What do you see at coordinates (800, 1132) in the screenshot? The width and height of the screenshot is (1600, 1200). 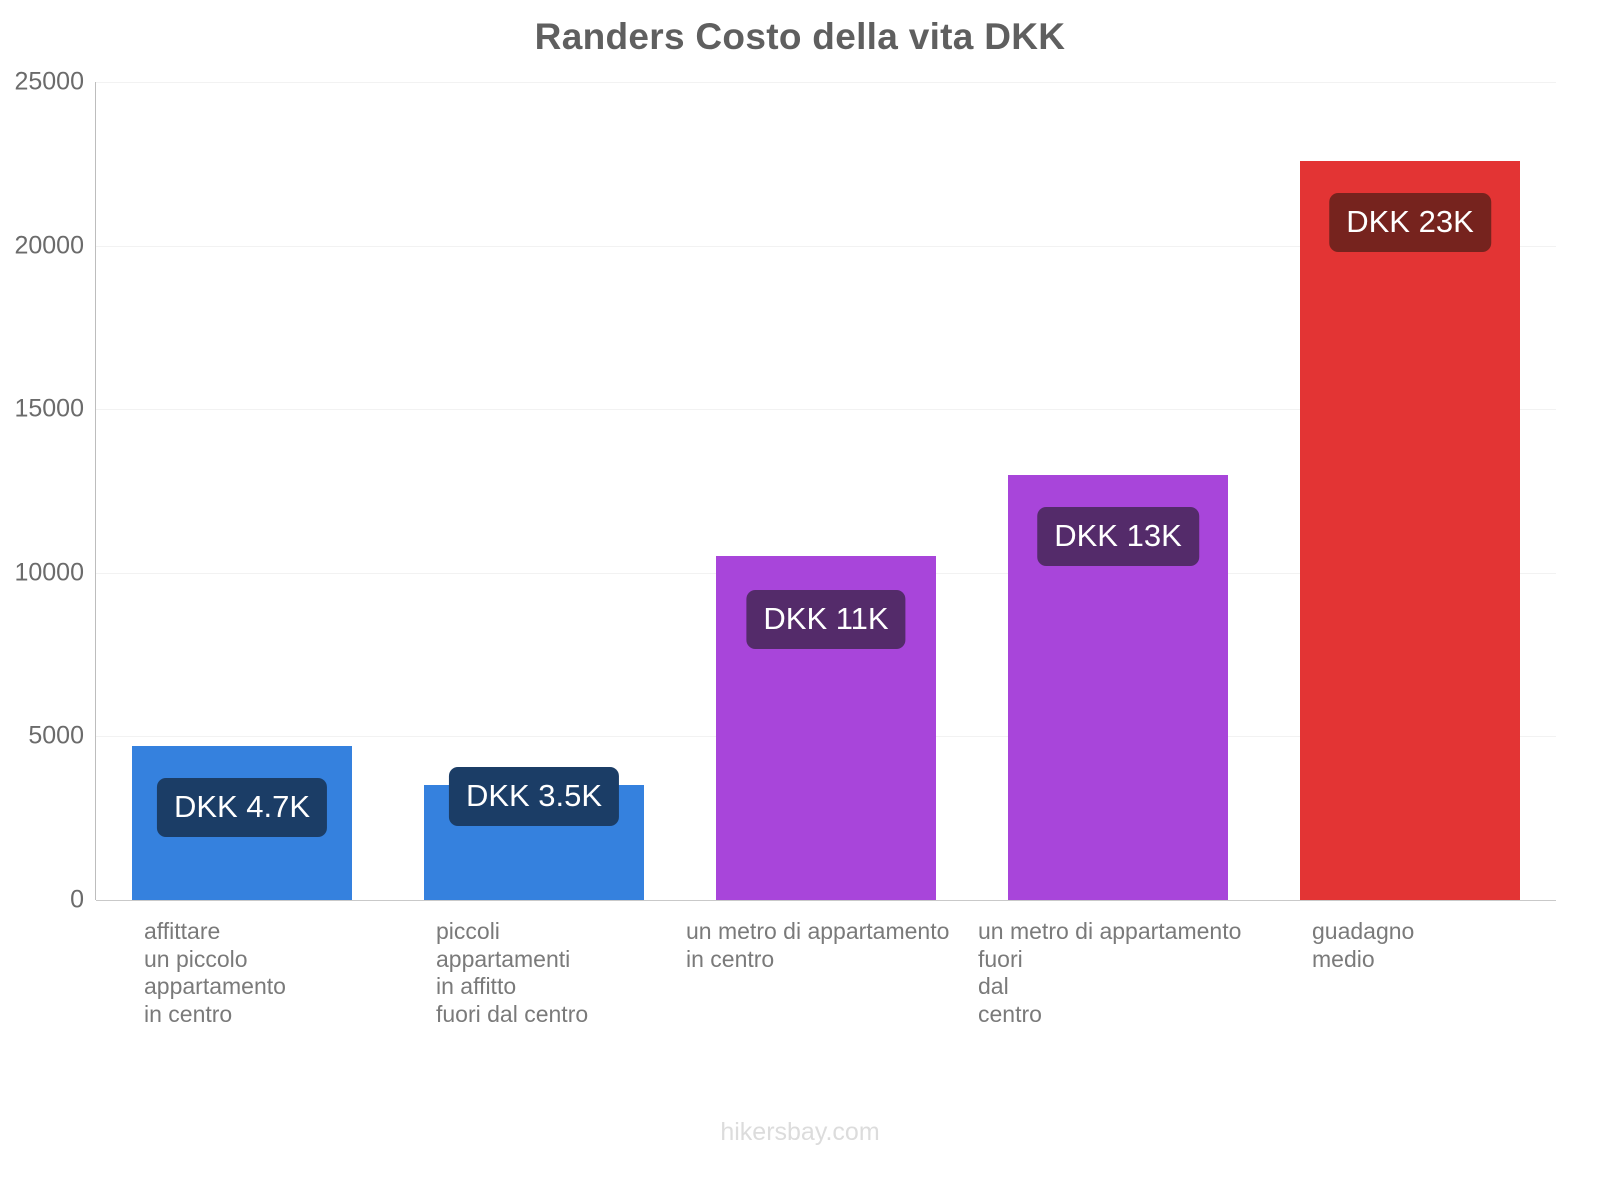 I see `watermark: hikersbay.com` at bounding box center [800, 1132].